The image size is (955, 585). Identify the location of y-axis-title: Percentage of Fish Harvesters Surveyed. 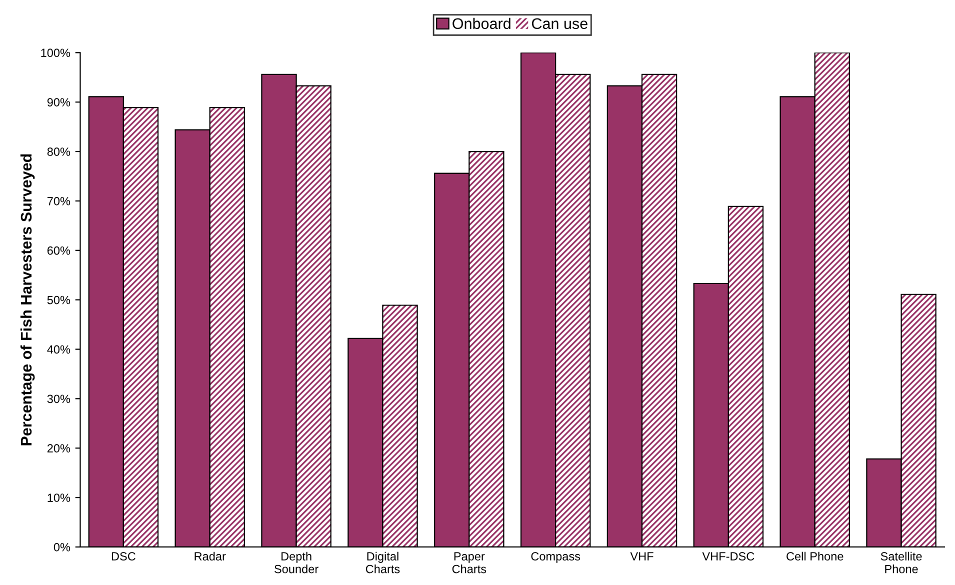
(27, 300).